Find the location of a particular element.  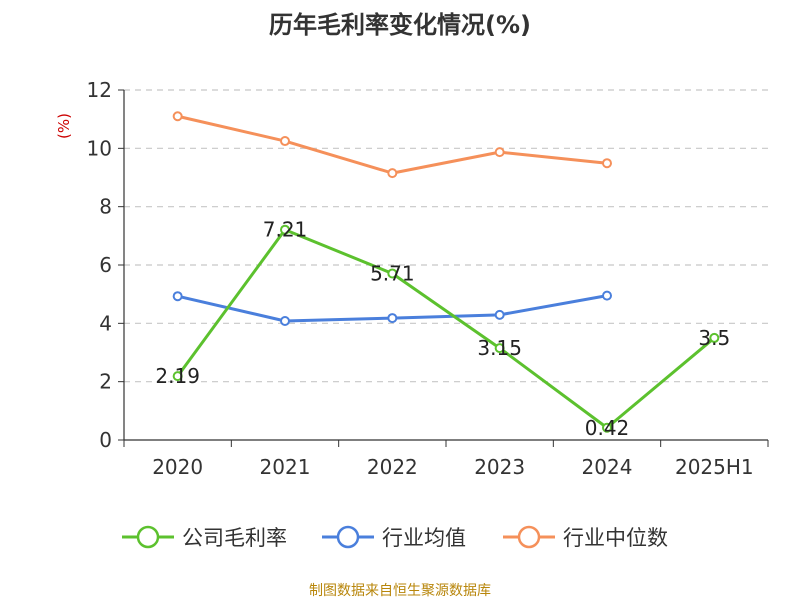

y-tick-label: 2 is located at coordinates (105, 382).